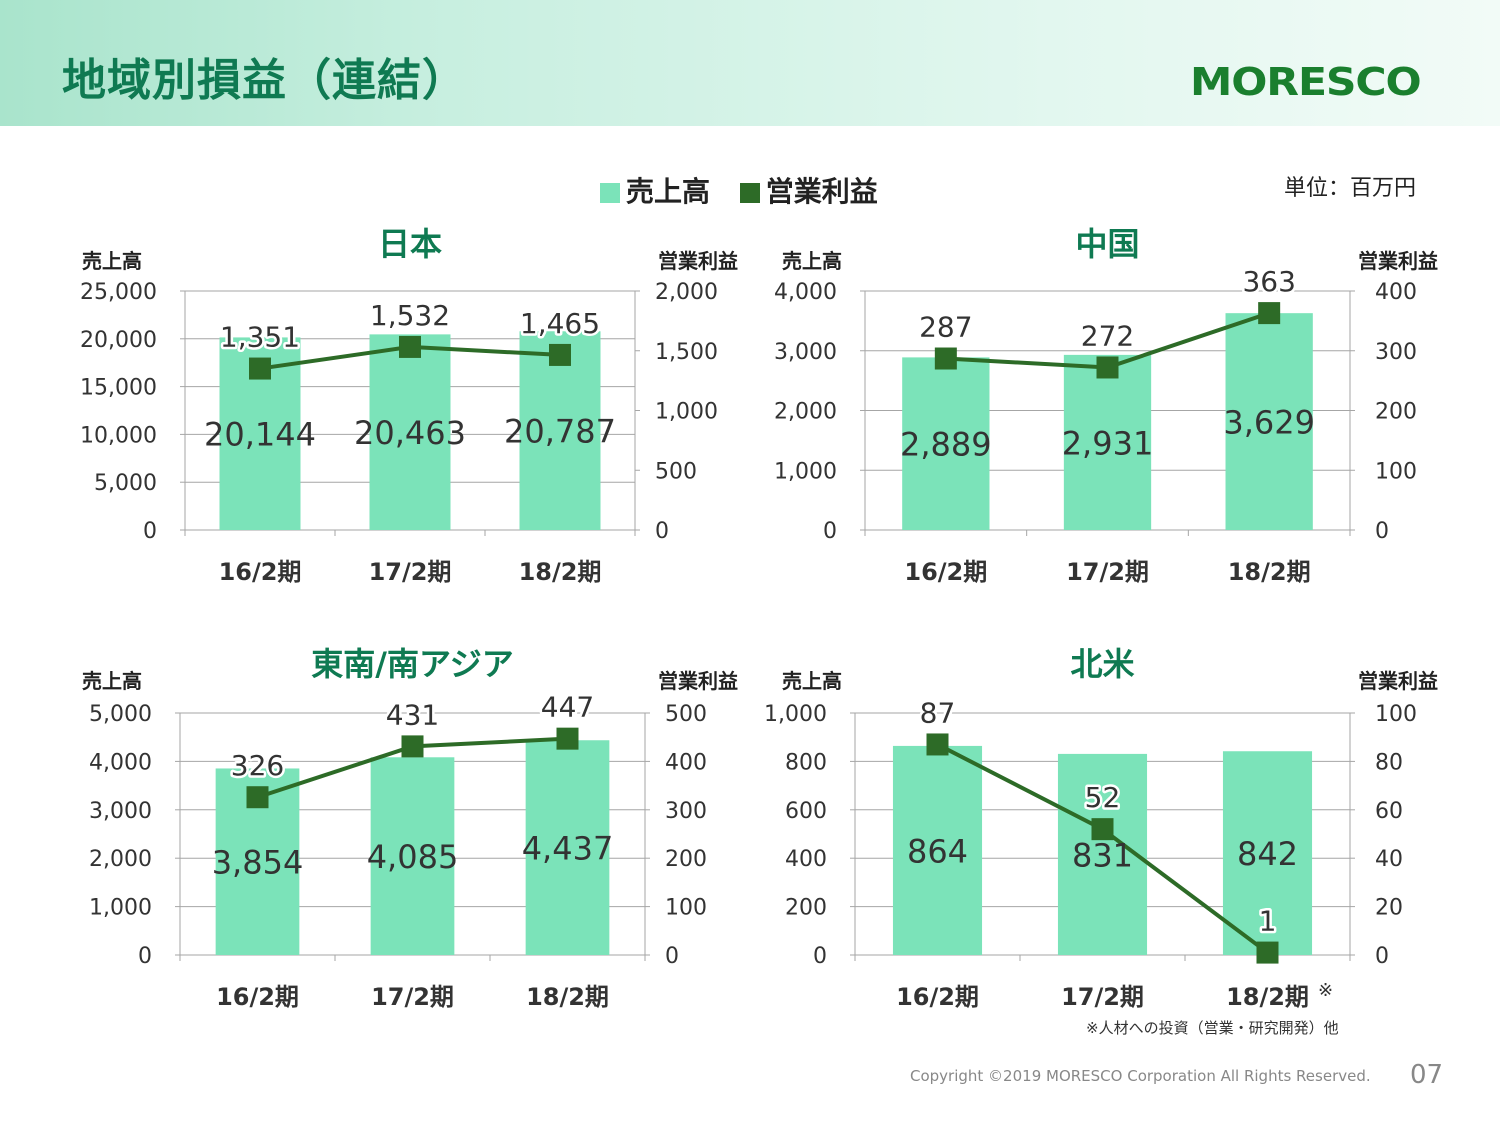  I want to click on sales-data-label: 3,854, so click(258, 863).